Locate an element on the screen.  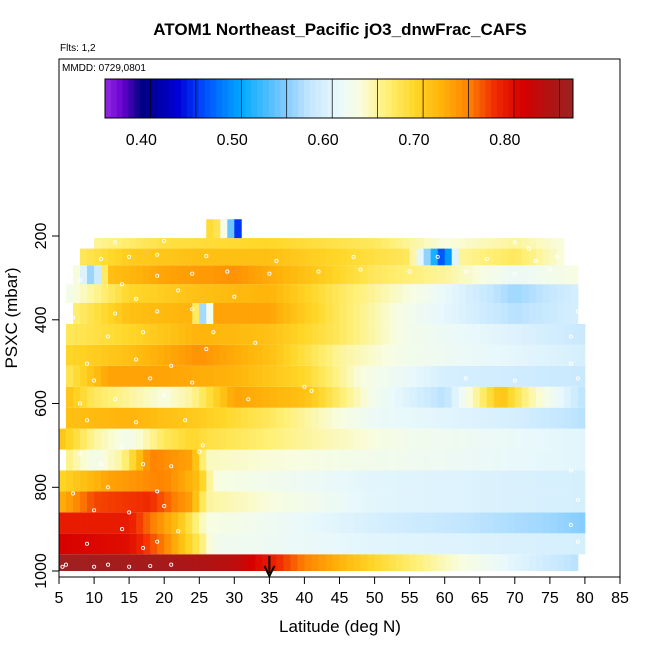
marker-arrow-head is located at coordinates (269, 572).